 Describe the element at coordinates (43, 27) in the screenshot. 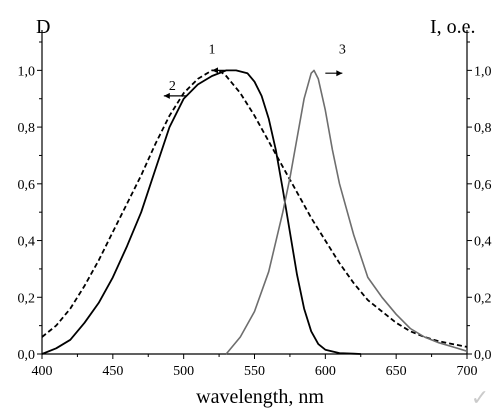

I see `left-y-axis-title: D` at that location.